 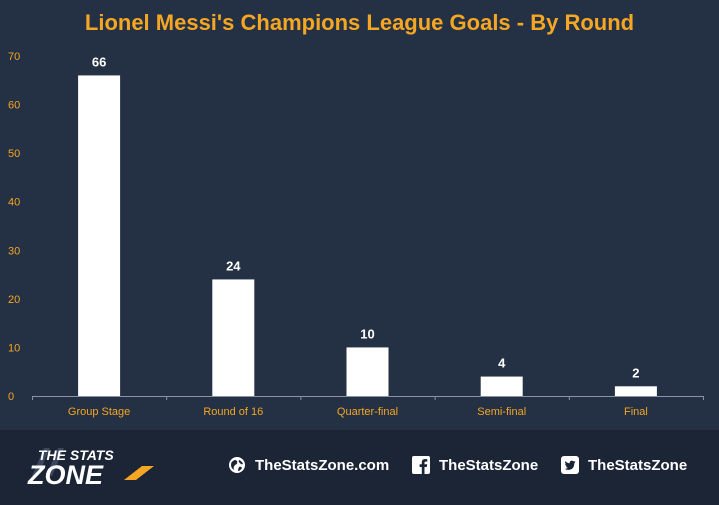 I want to click on twitter-icon, so click(x=570, y=465).